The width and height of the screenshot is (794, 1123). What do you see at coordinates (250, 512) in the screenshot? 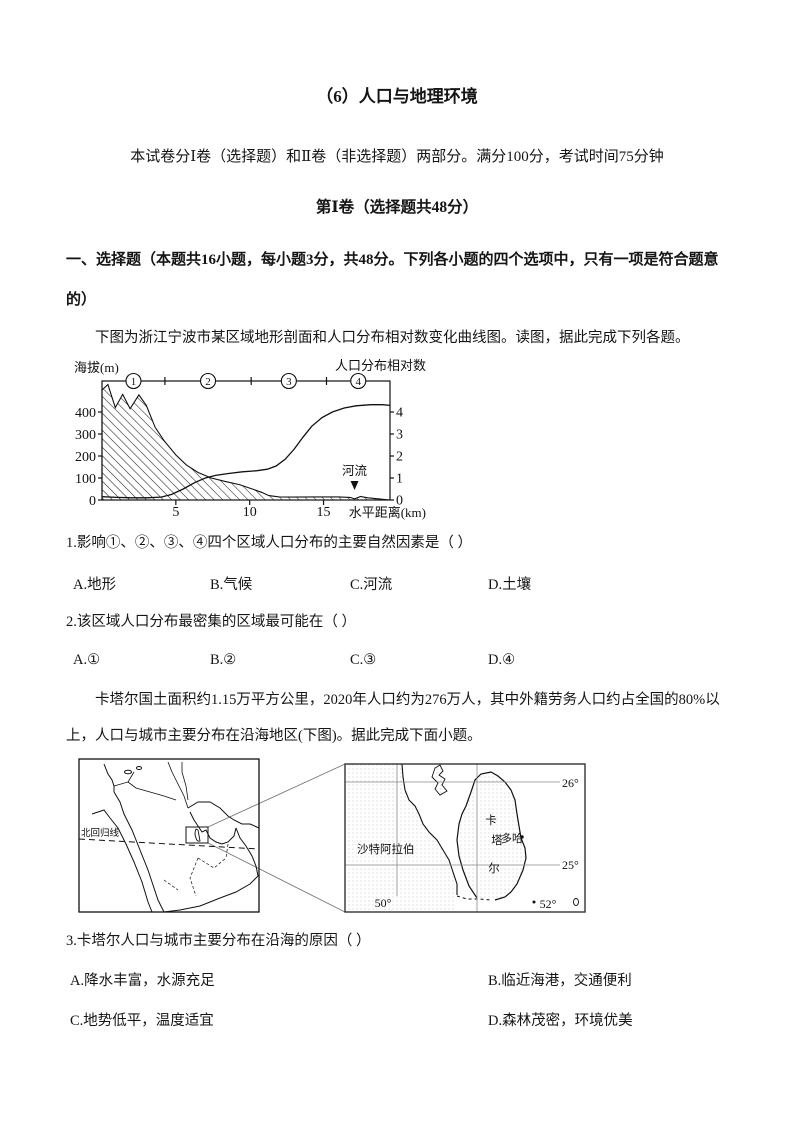
I see `svg-text: 10` at bounding box center [250, 512].